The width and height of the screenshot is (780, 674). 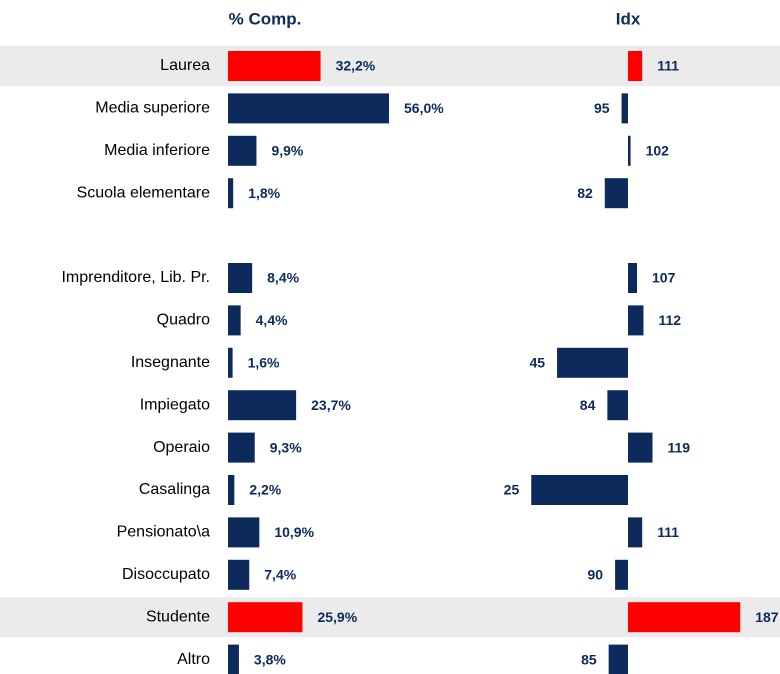 What do you see at coordinates (183, 320) in the screenshot?
I see `category-label: Quadro` at bounding box center [183, 320].